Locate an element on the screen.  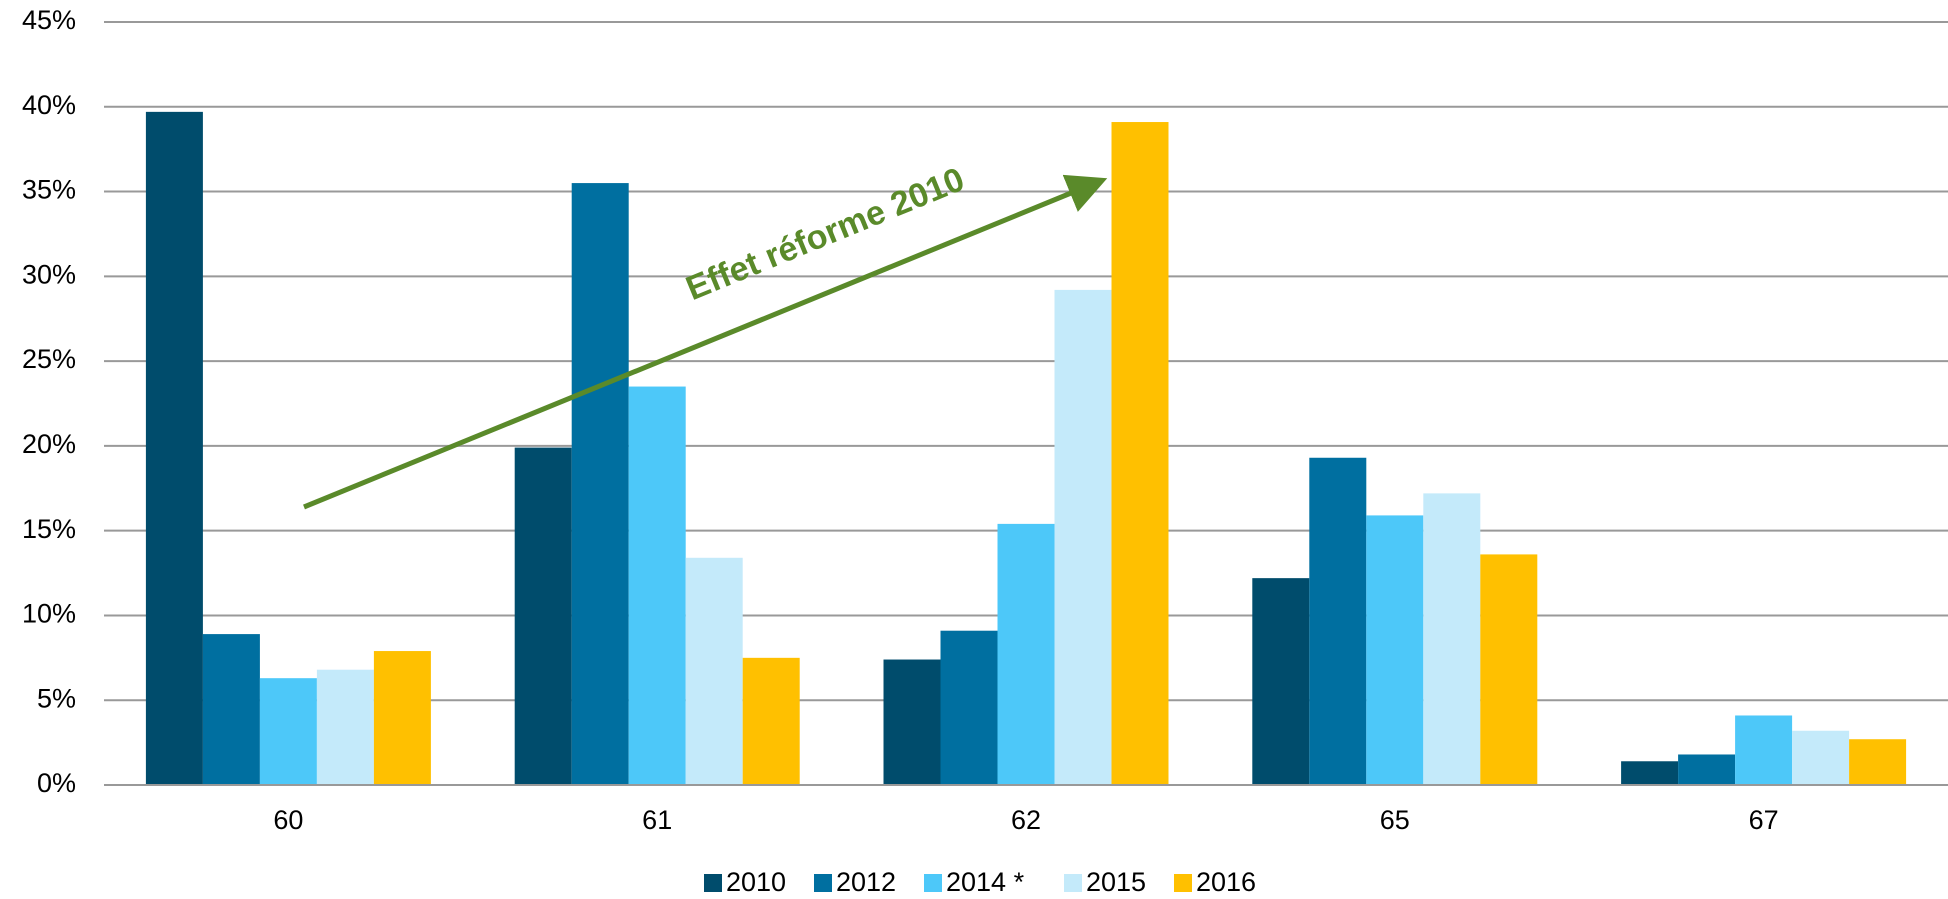
annotation: Effet réforme 2010 is located at coordinates (825, 234).